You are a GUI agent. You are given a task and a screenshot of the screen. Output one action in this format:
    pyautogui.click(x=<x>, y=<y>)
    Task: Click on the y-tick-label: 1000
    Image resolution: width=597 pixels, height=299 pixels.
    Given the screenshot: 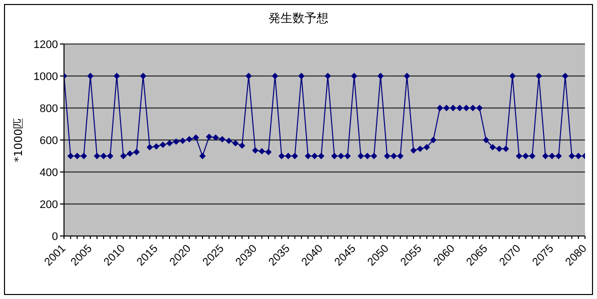 What is the action you would take?
    pyautogui.click(x=46, y=76)
    